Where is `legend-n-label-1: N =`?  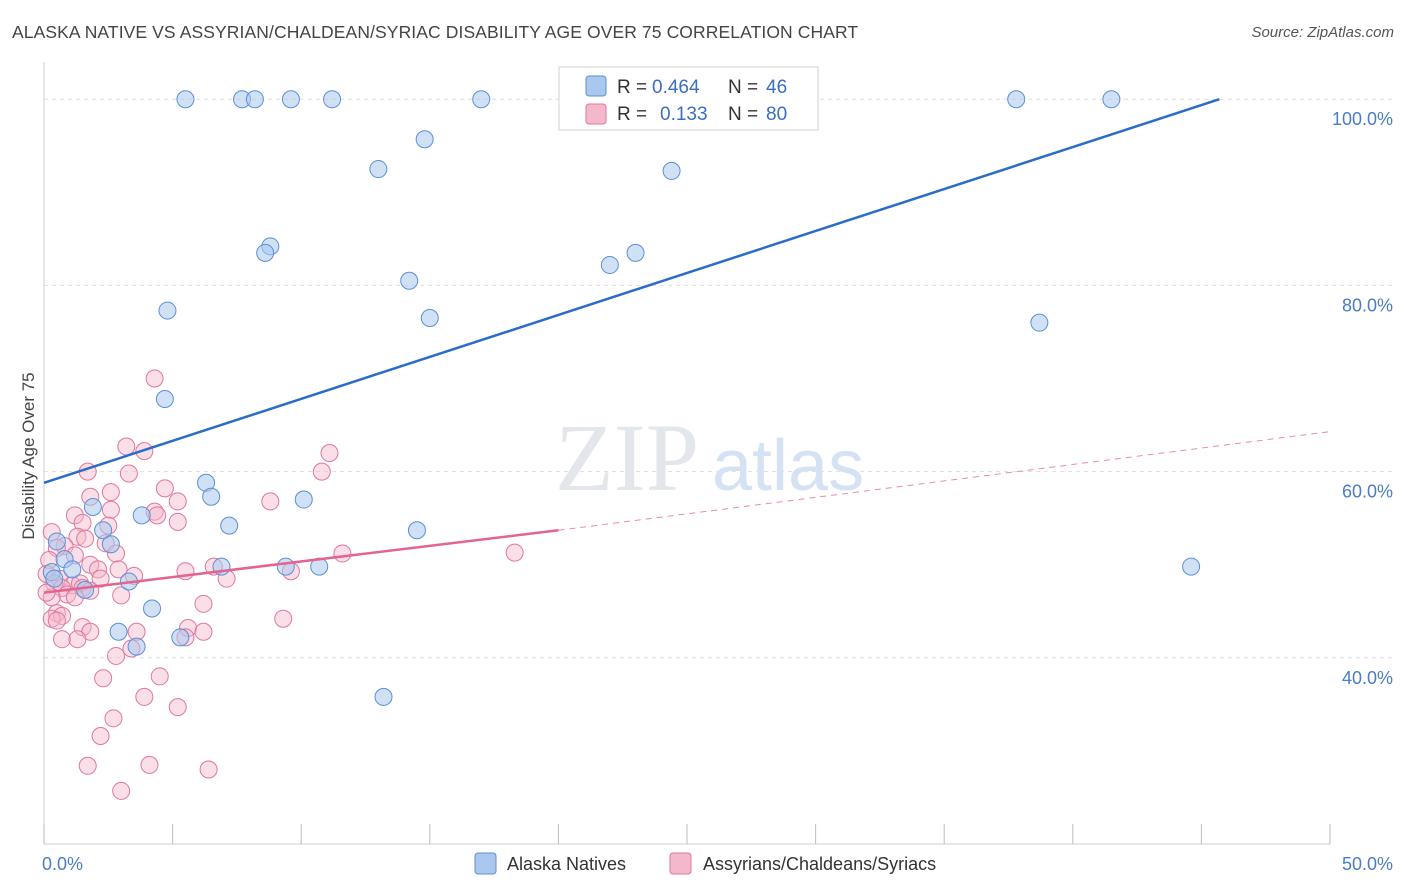
legend-n-label-1: N = is located at coordinates (743, 87).